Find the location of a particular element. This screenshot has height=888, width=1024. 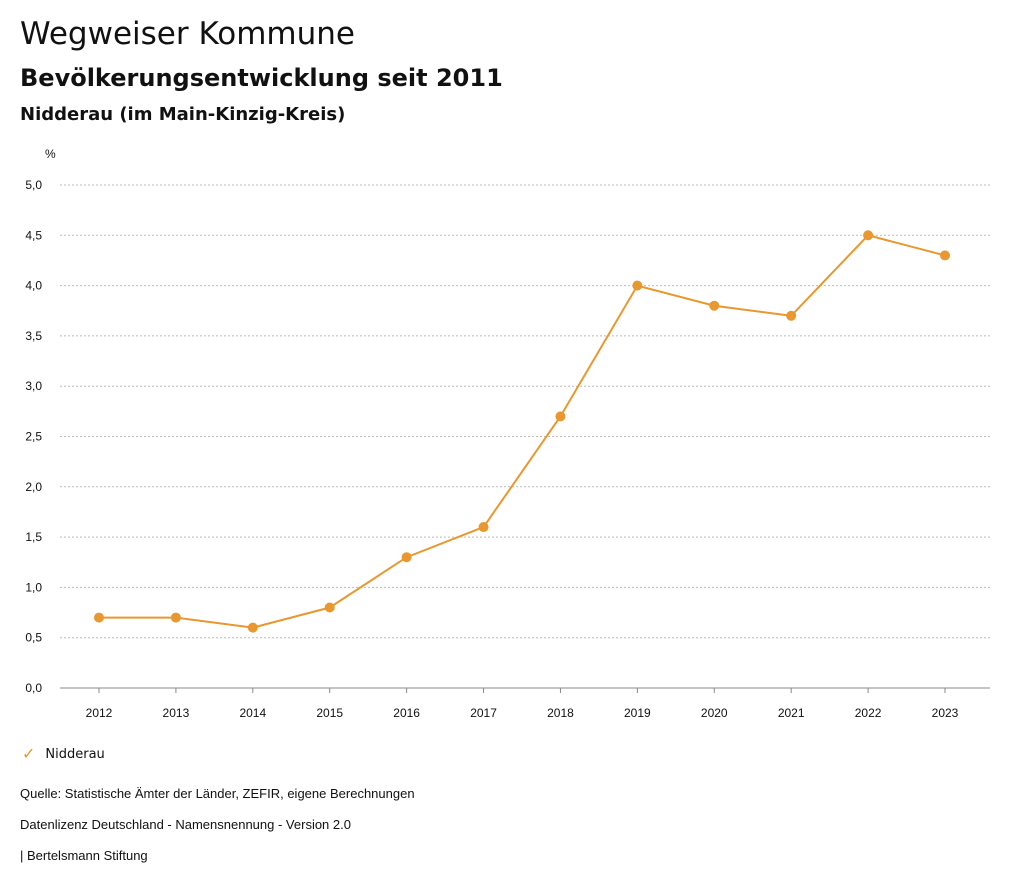

chart-subtitle: Bevölkerungsentwicklung seit 2011 is located at coordinates (261, 78).